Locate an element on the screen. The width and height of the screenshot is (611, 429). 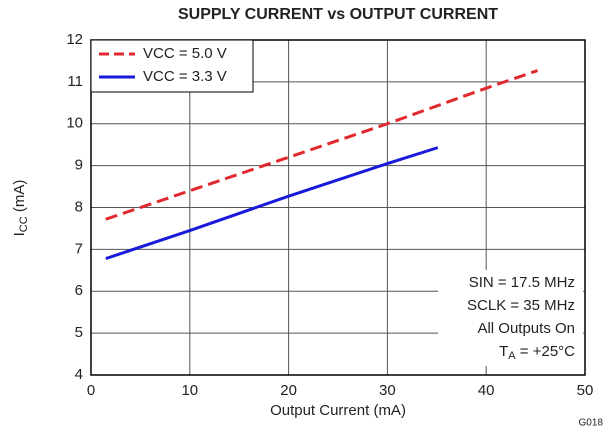
annotation-sub: A is located at coordinates (512, 356).